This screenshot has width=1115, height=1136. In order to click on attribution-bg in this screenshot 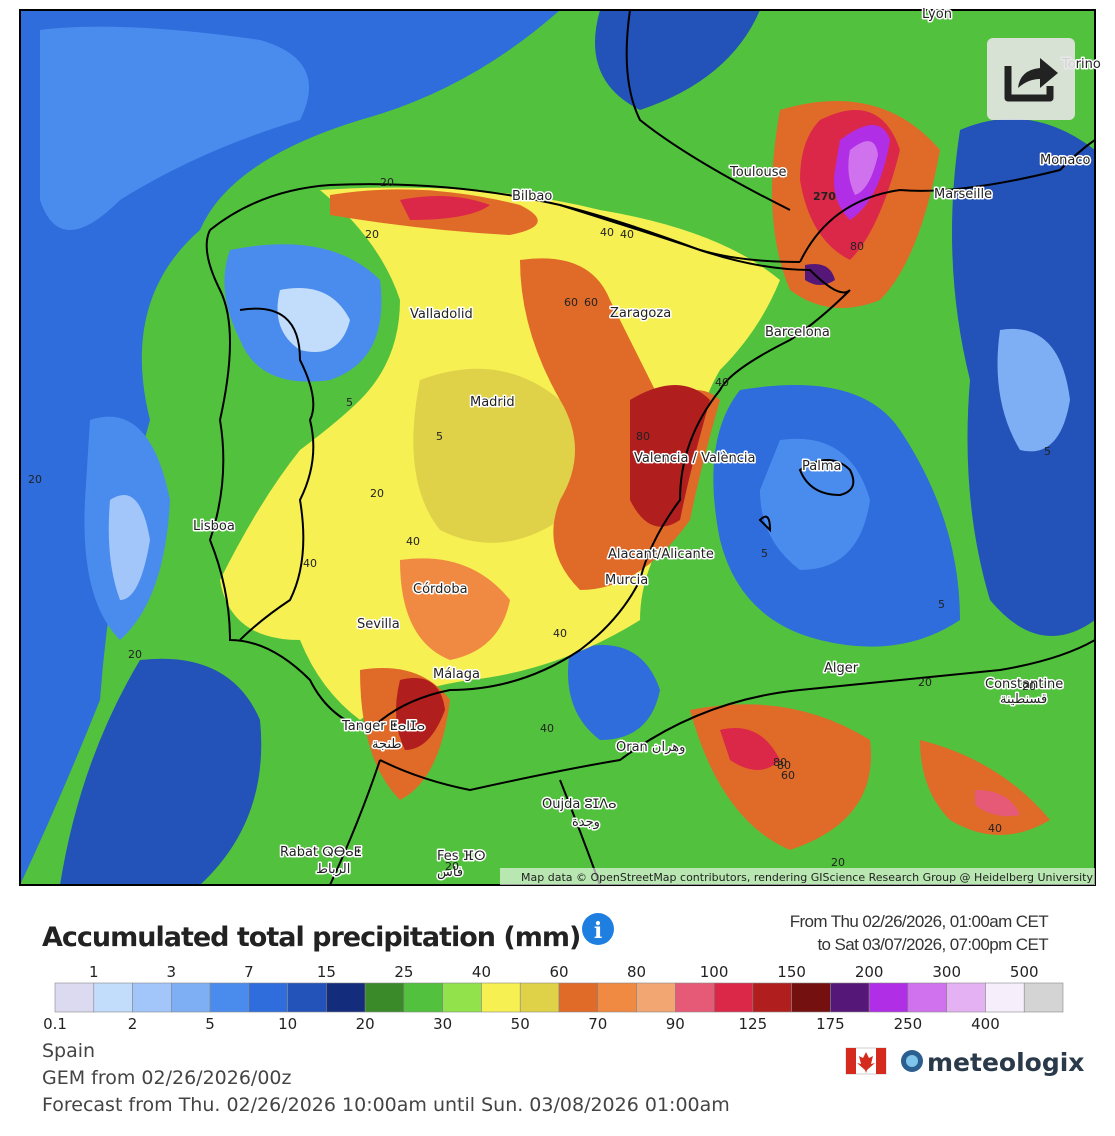, I will do `click(797, 876)`.